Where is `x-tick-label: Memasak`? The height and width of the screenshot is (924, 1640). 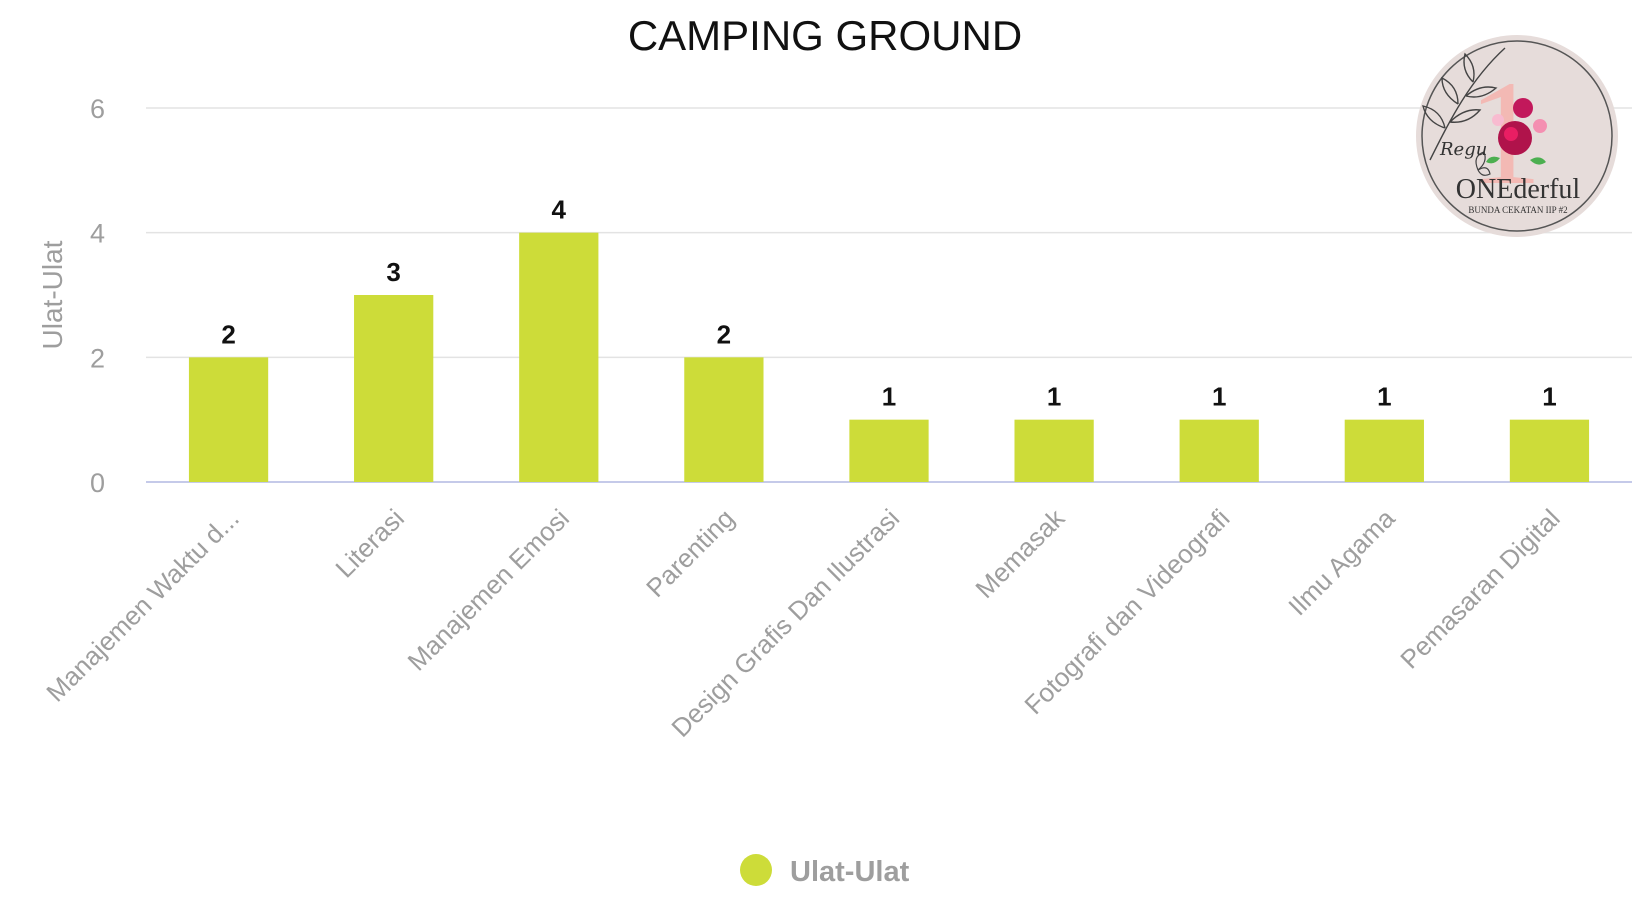
x-tick-label: Memasak is located at coordinates (1020, 553).